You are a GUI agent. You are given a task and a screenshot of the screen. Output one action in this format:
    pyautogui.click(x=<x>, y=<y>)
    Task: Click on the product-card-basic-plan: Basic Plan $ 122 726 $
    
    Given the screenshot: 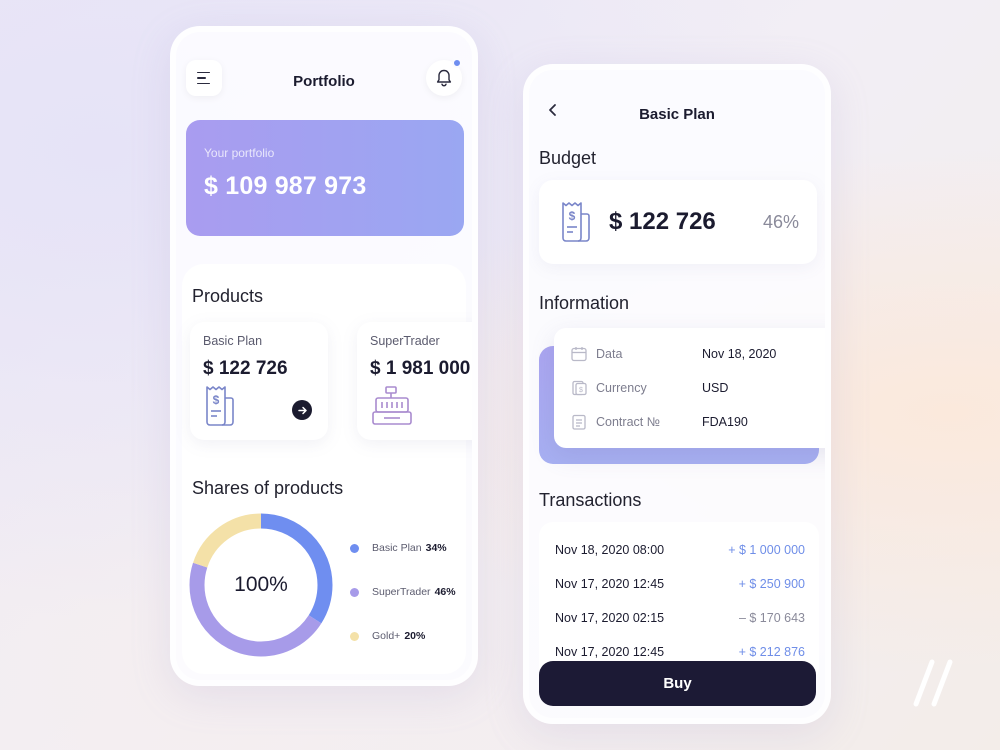 What is the action you would take?
    pyautogui.click(x=259, y=381)
    